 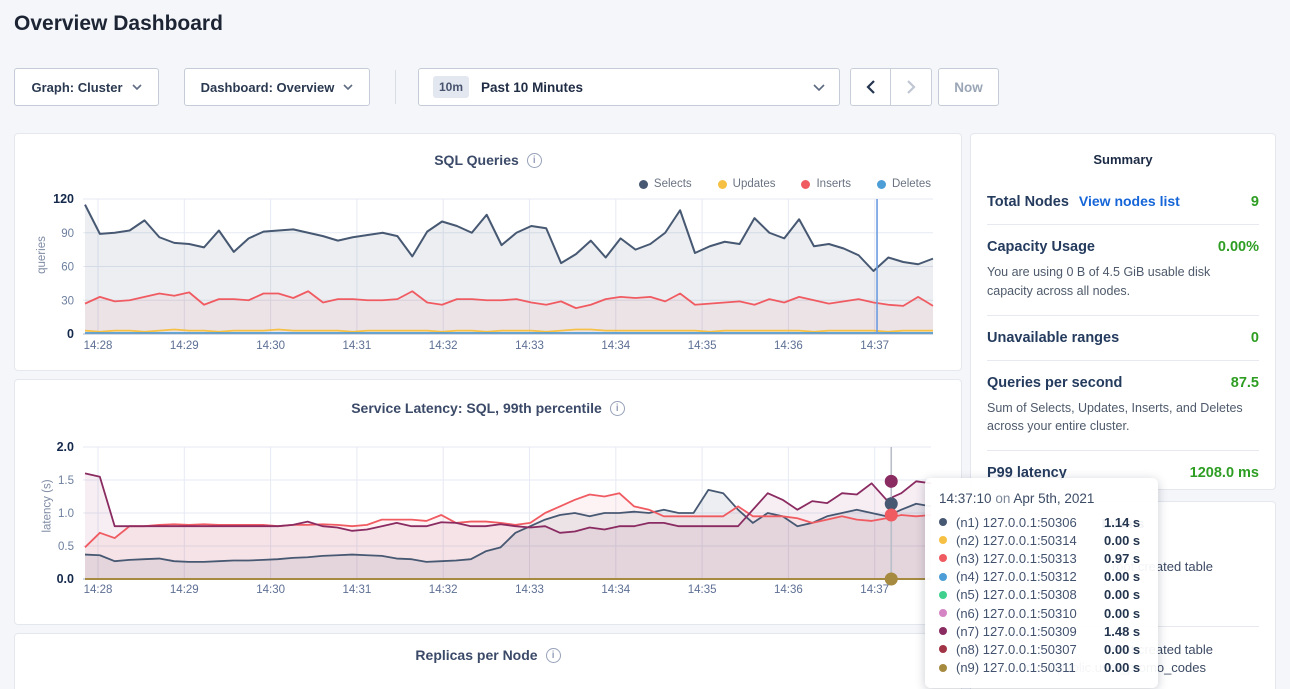 I want to click on legend-item-updates: Updates, so click(x=746, y=184).